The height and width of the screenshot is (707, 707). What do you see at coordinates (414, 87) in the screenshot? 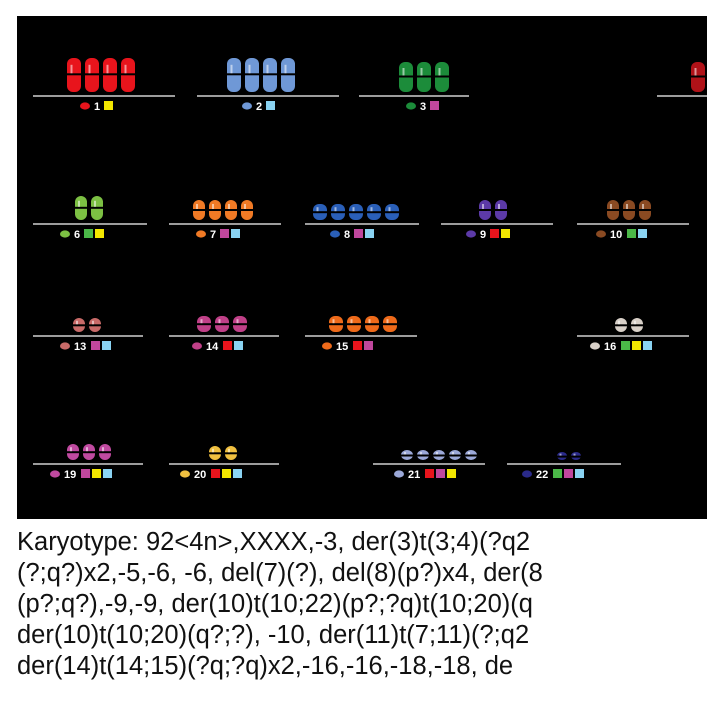
I see `chromosome-group-3: 3` at bounding box center [414, 87].